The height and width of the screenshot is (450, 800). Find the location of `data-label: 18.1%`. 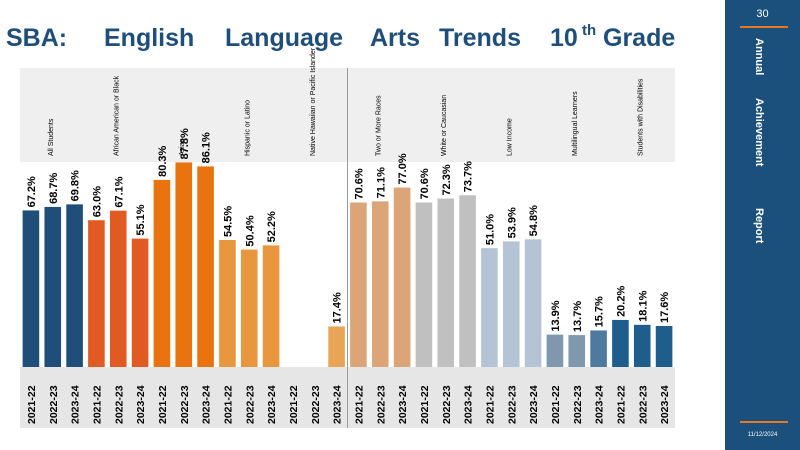

data-label: 18.1% is located at coordinates (643, 305).